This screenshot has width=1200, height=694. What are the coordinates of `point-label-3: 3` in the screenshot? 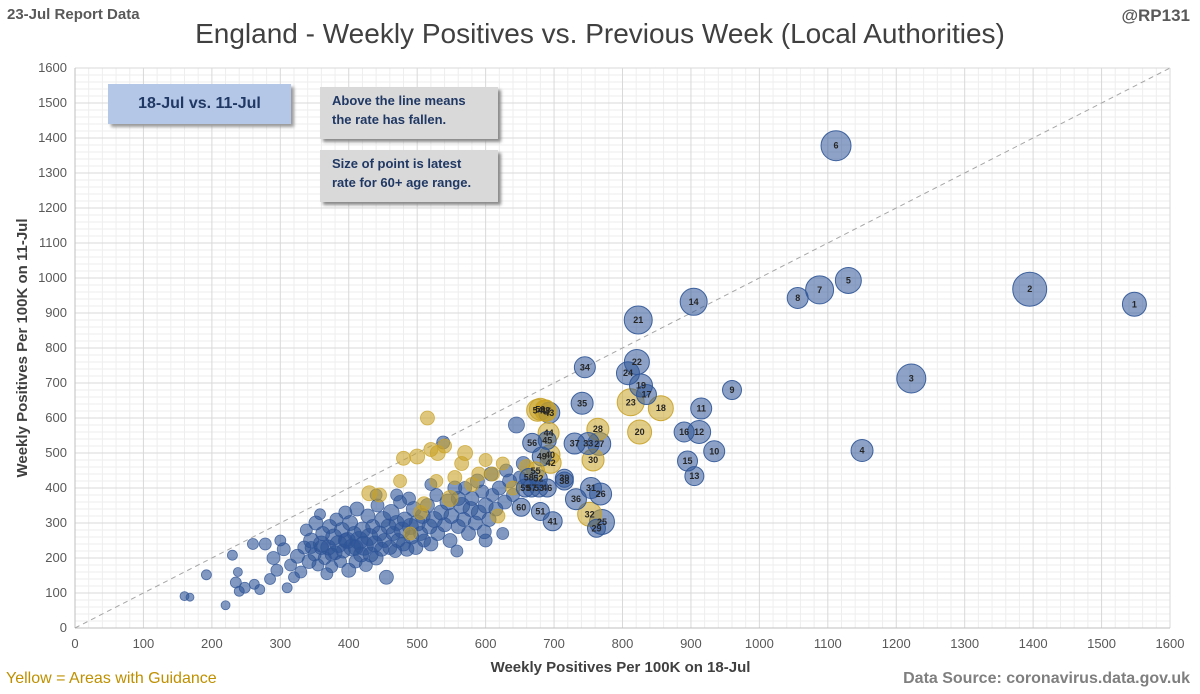 It's located at (911, 378).